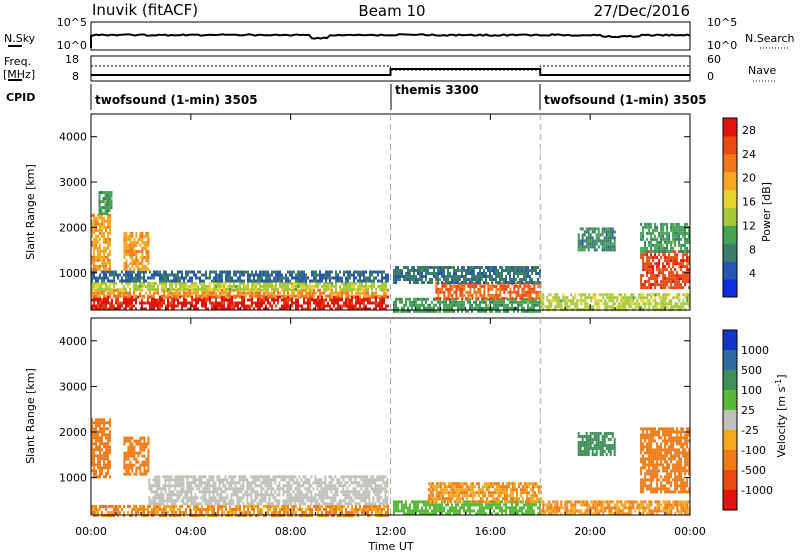 The height and width of the screenshot is (554, 800). I want to click on power-colorbar-tick: 4, so click(752, 273).